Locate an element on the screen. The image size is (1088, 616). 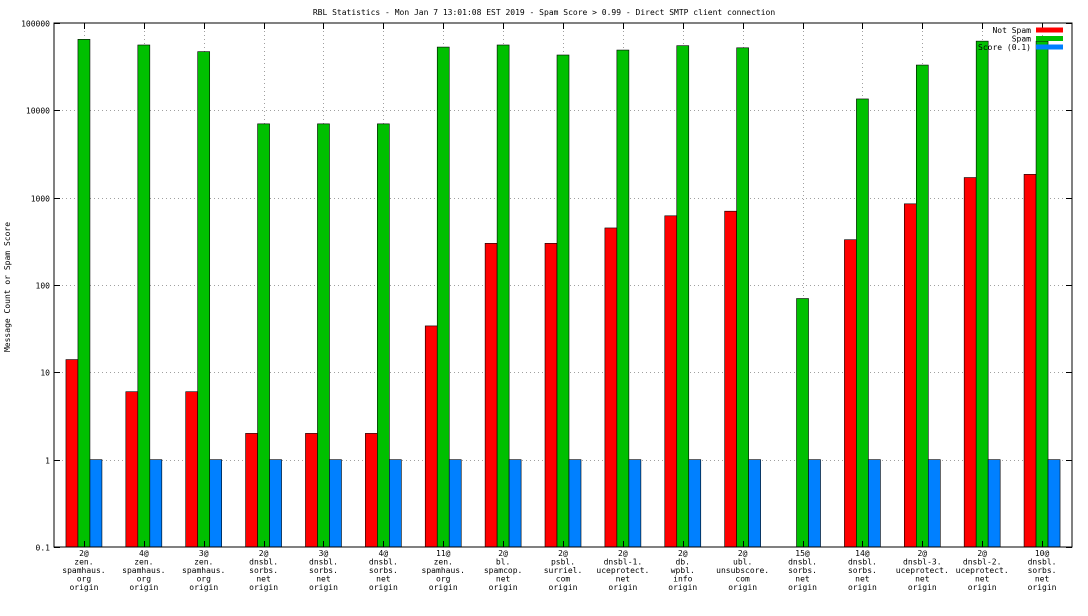
y-tick-label: 10000 is located at coordinates (38, 111).